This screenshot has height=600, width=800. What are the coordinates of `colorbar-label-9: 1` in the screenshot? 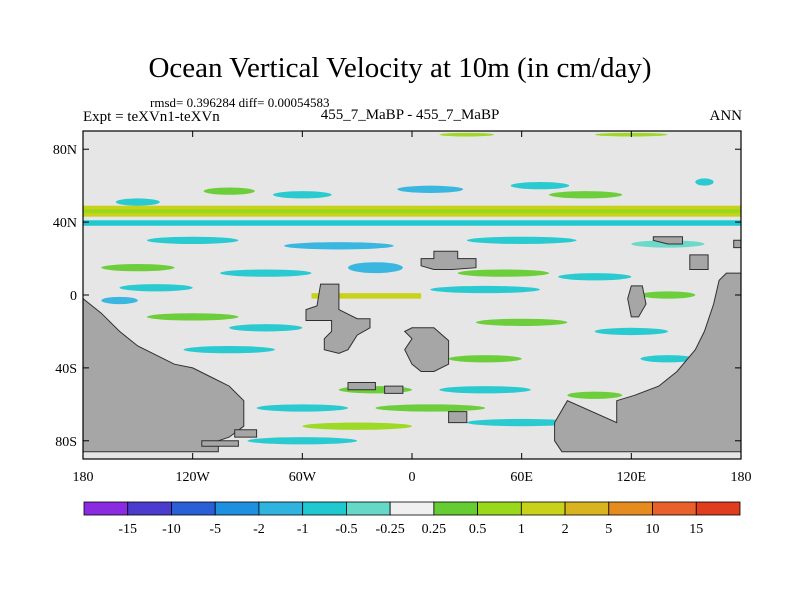 It's located at (521, 529).